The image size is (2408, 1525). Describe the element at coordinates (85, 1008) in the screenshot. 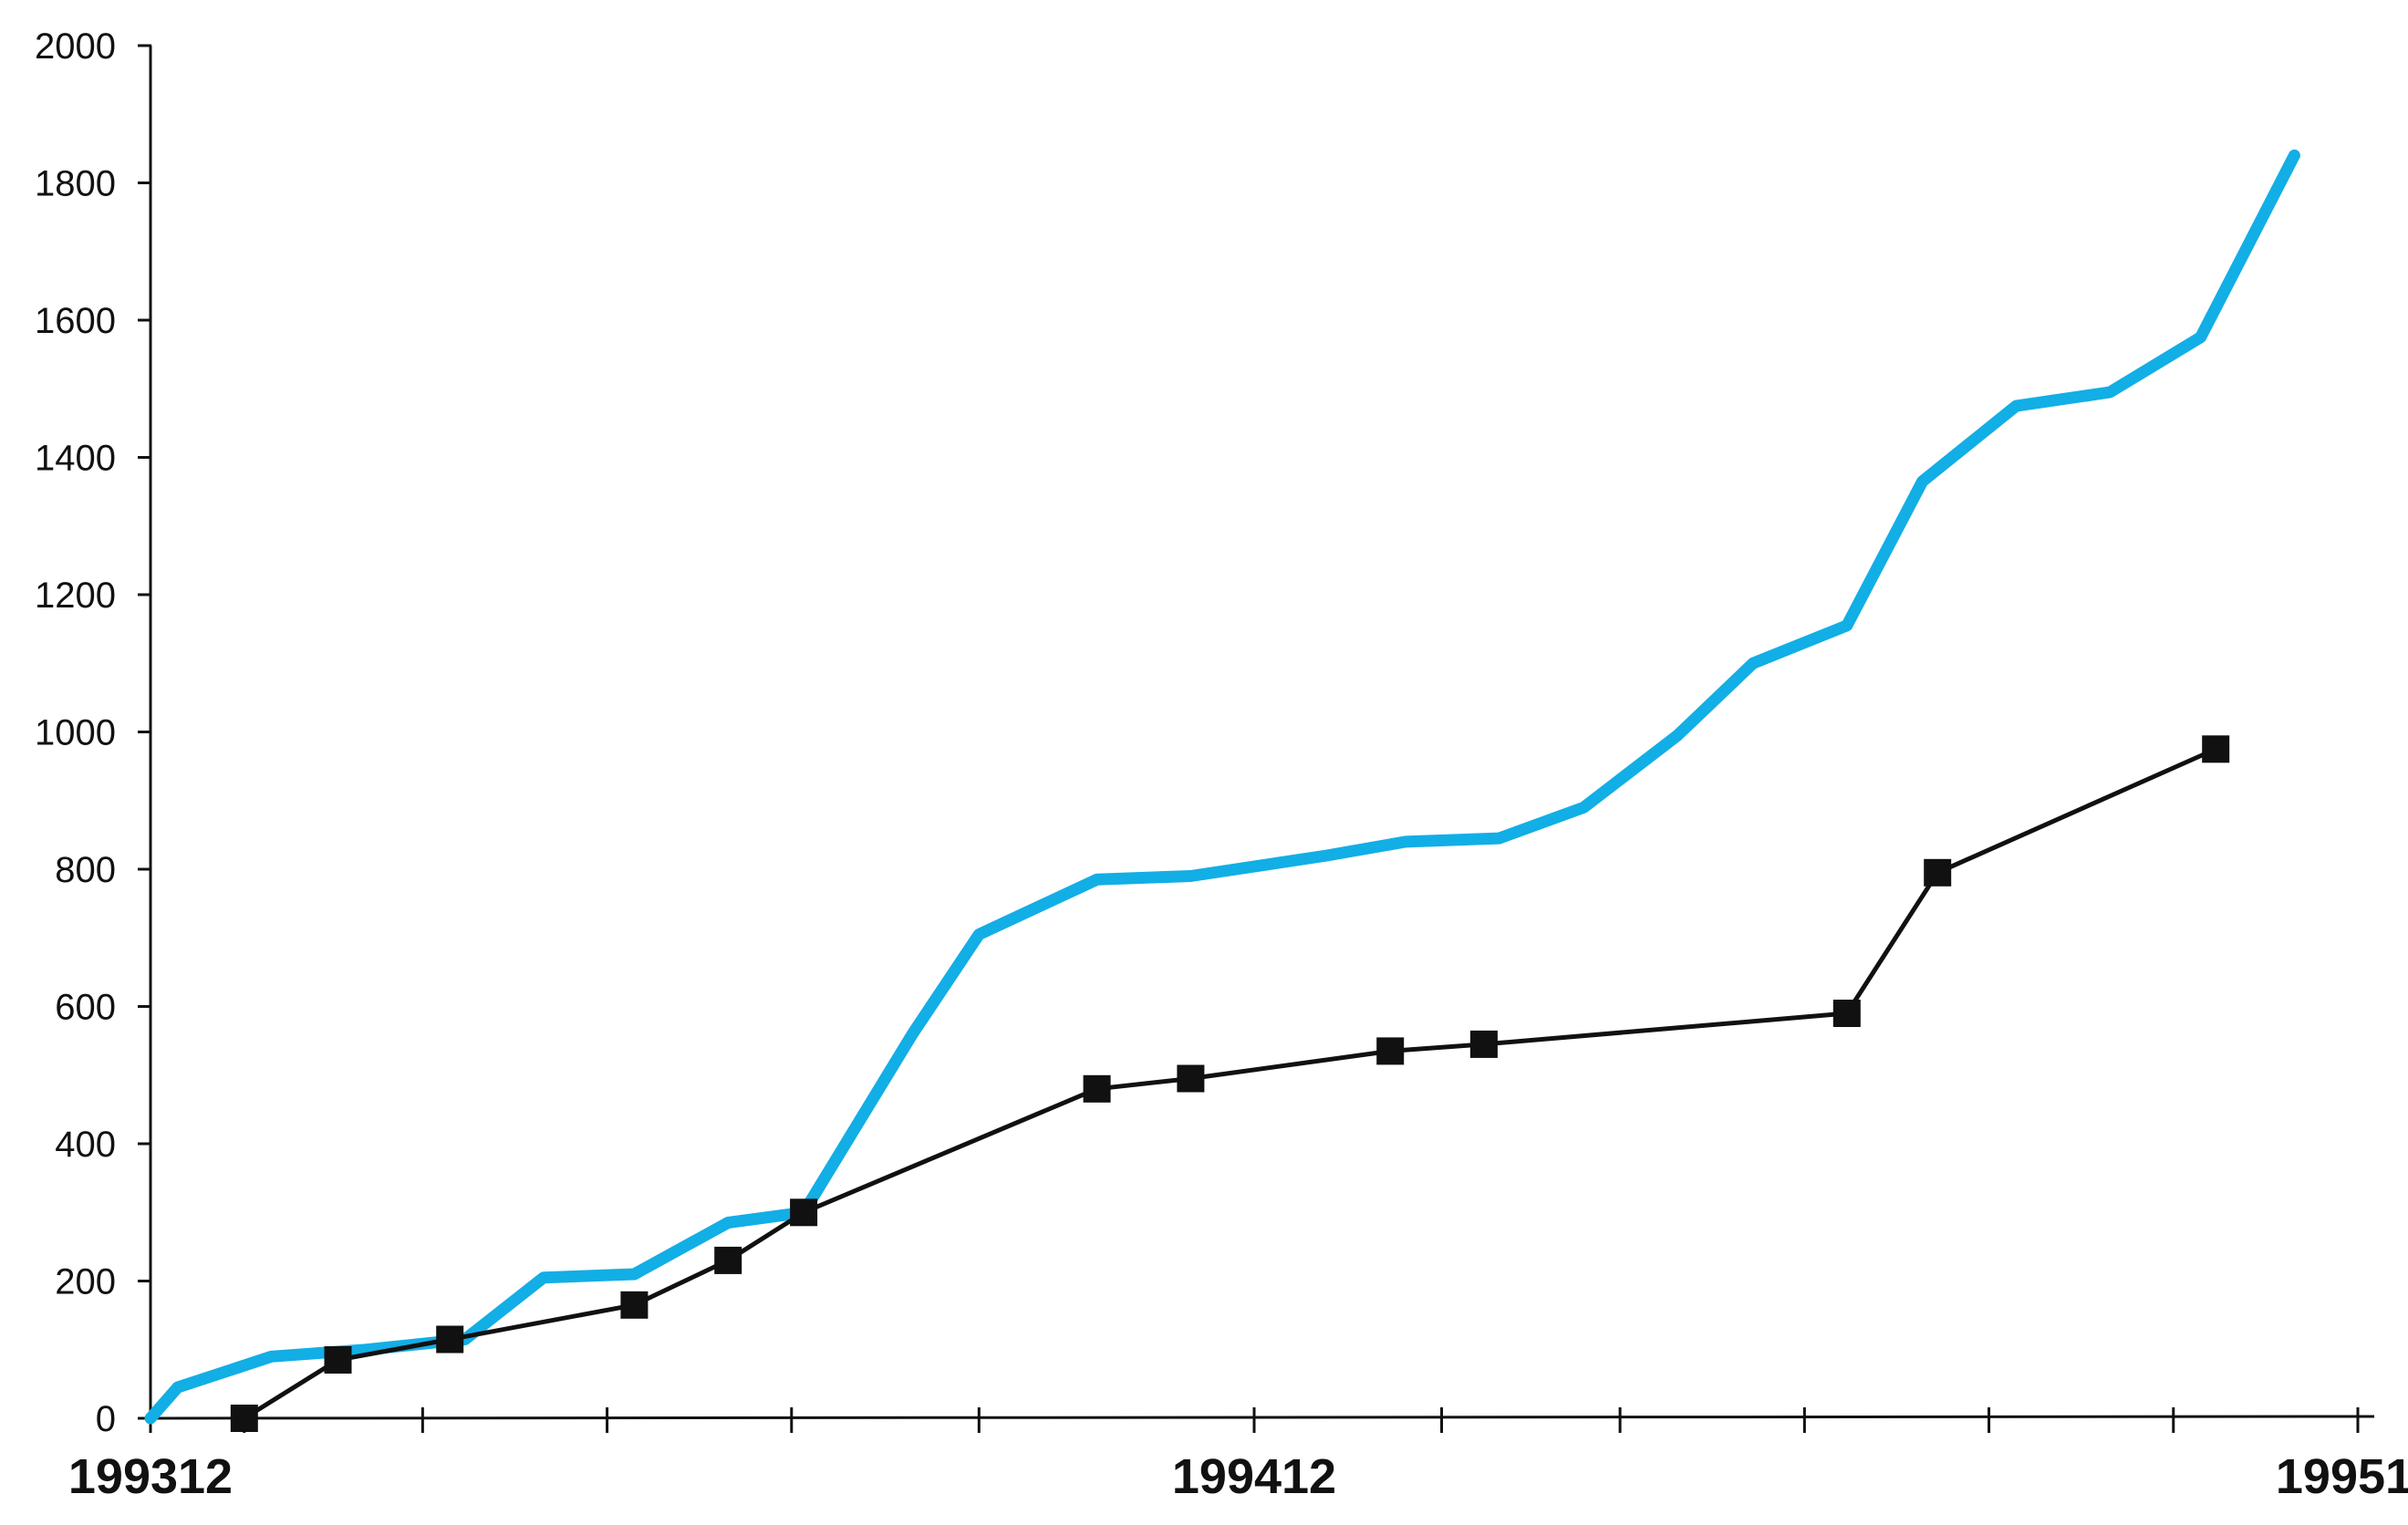

I see `y-tick-label: 600` at that location.